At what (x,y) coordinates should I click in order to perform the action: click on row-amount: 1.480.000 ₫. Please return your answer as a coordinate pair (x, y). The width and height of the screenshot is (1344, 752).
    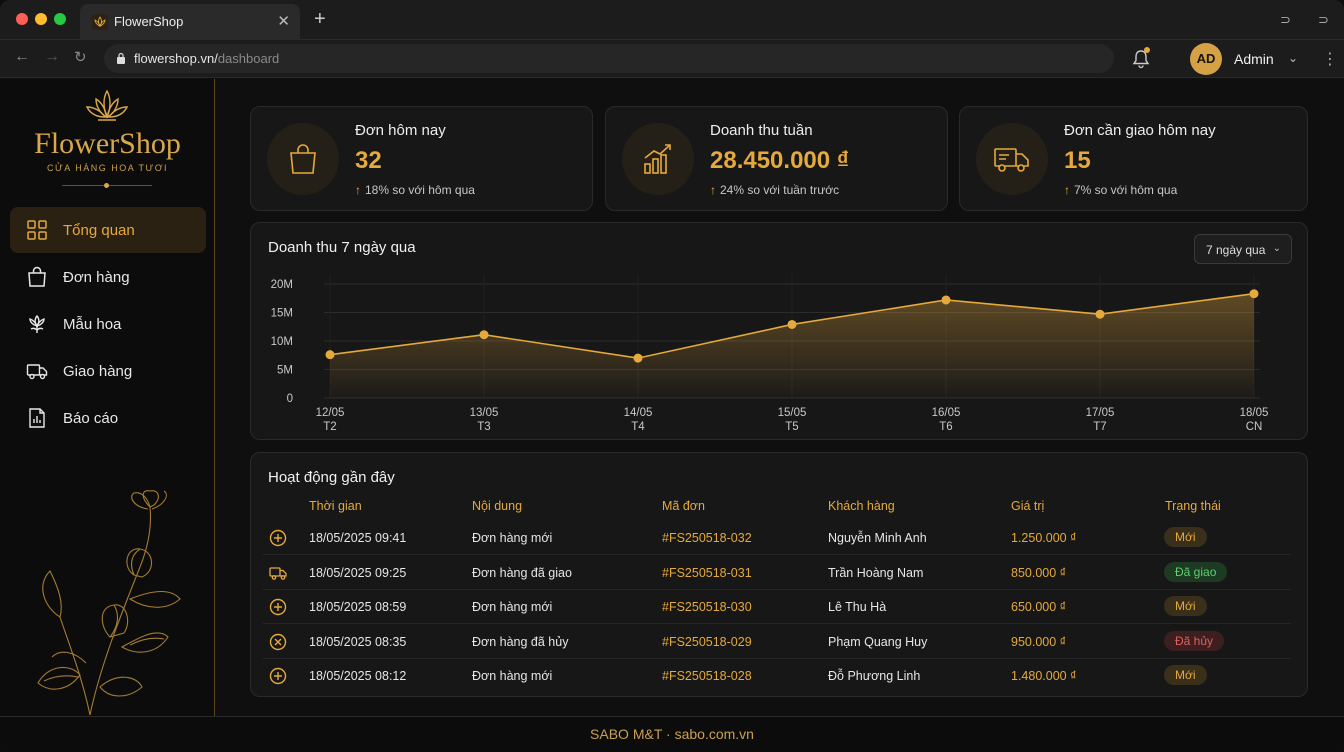
    Looking at the image, I should click on (1044, 676).